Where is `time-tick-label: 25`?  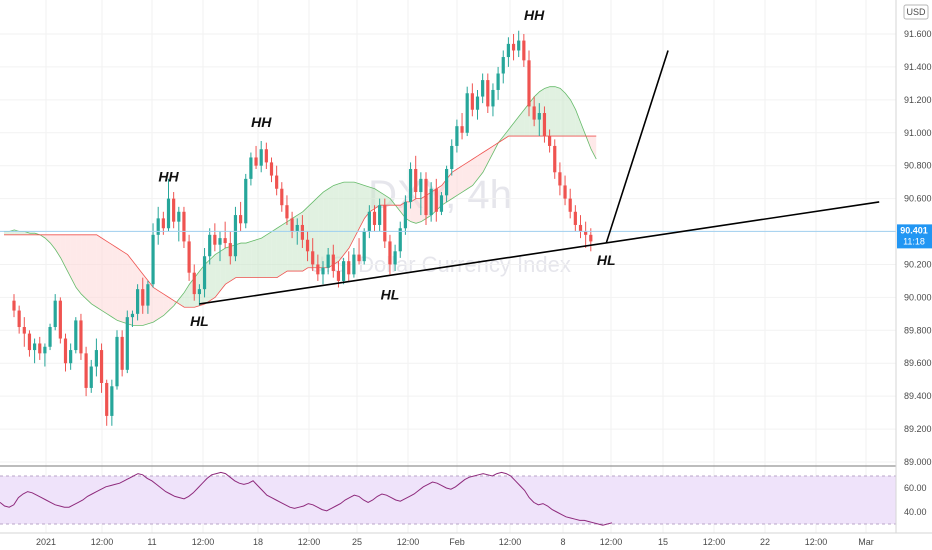
time-tick-label: 25 is located at coordinates (357, 542).